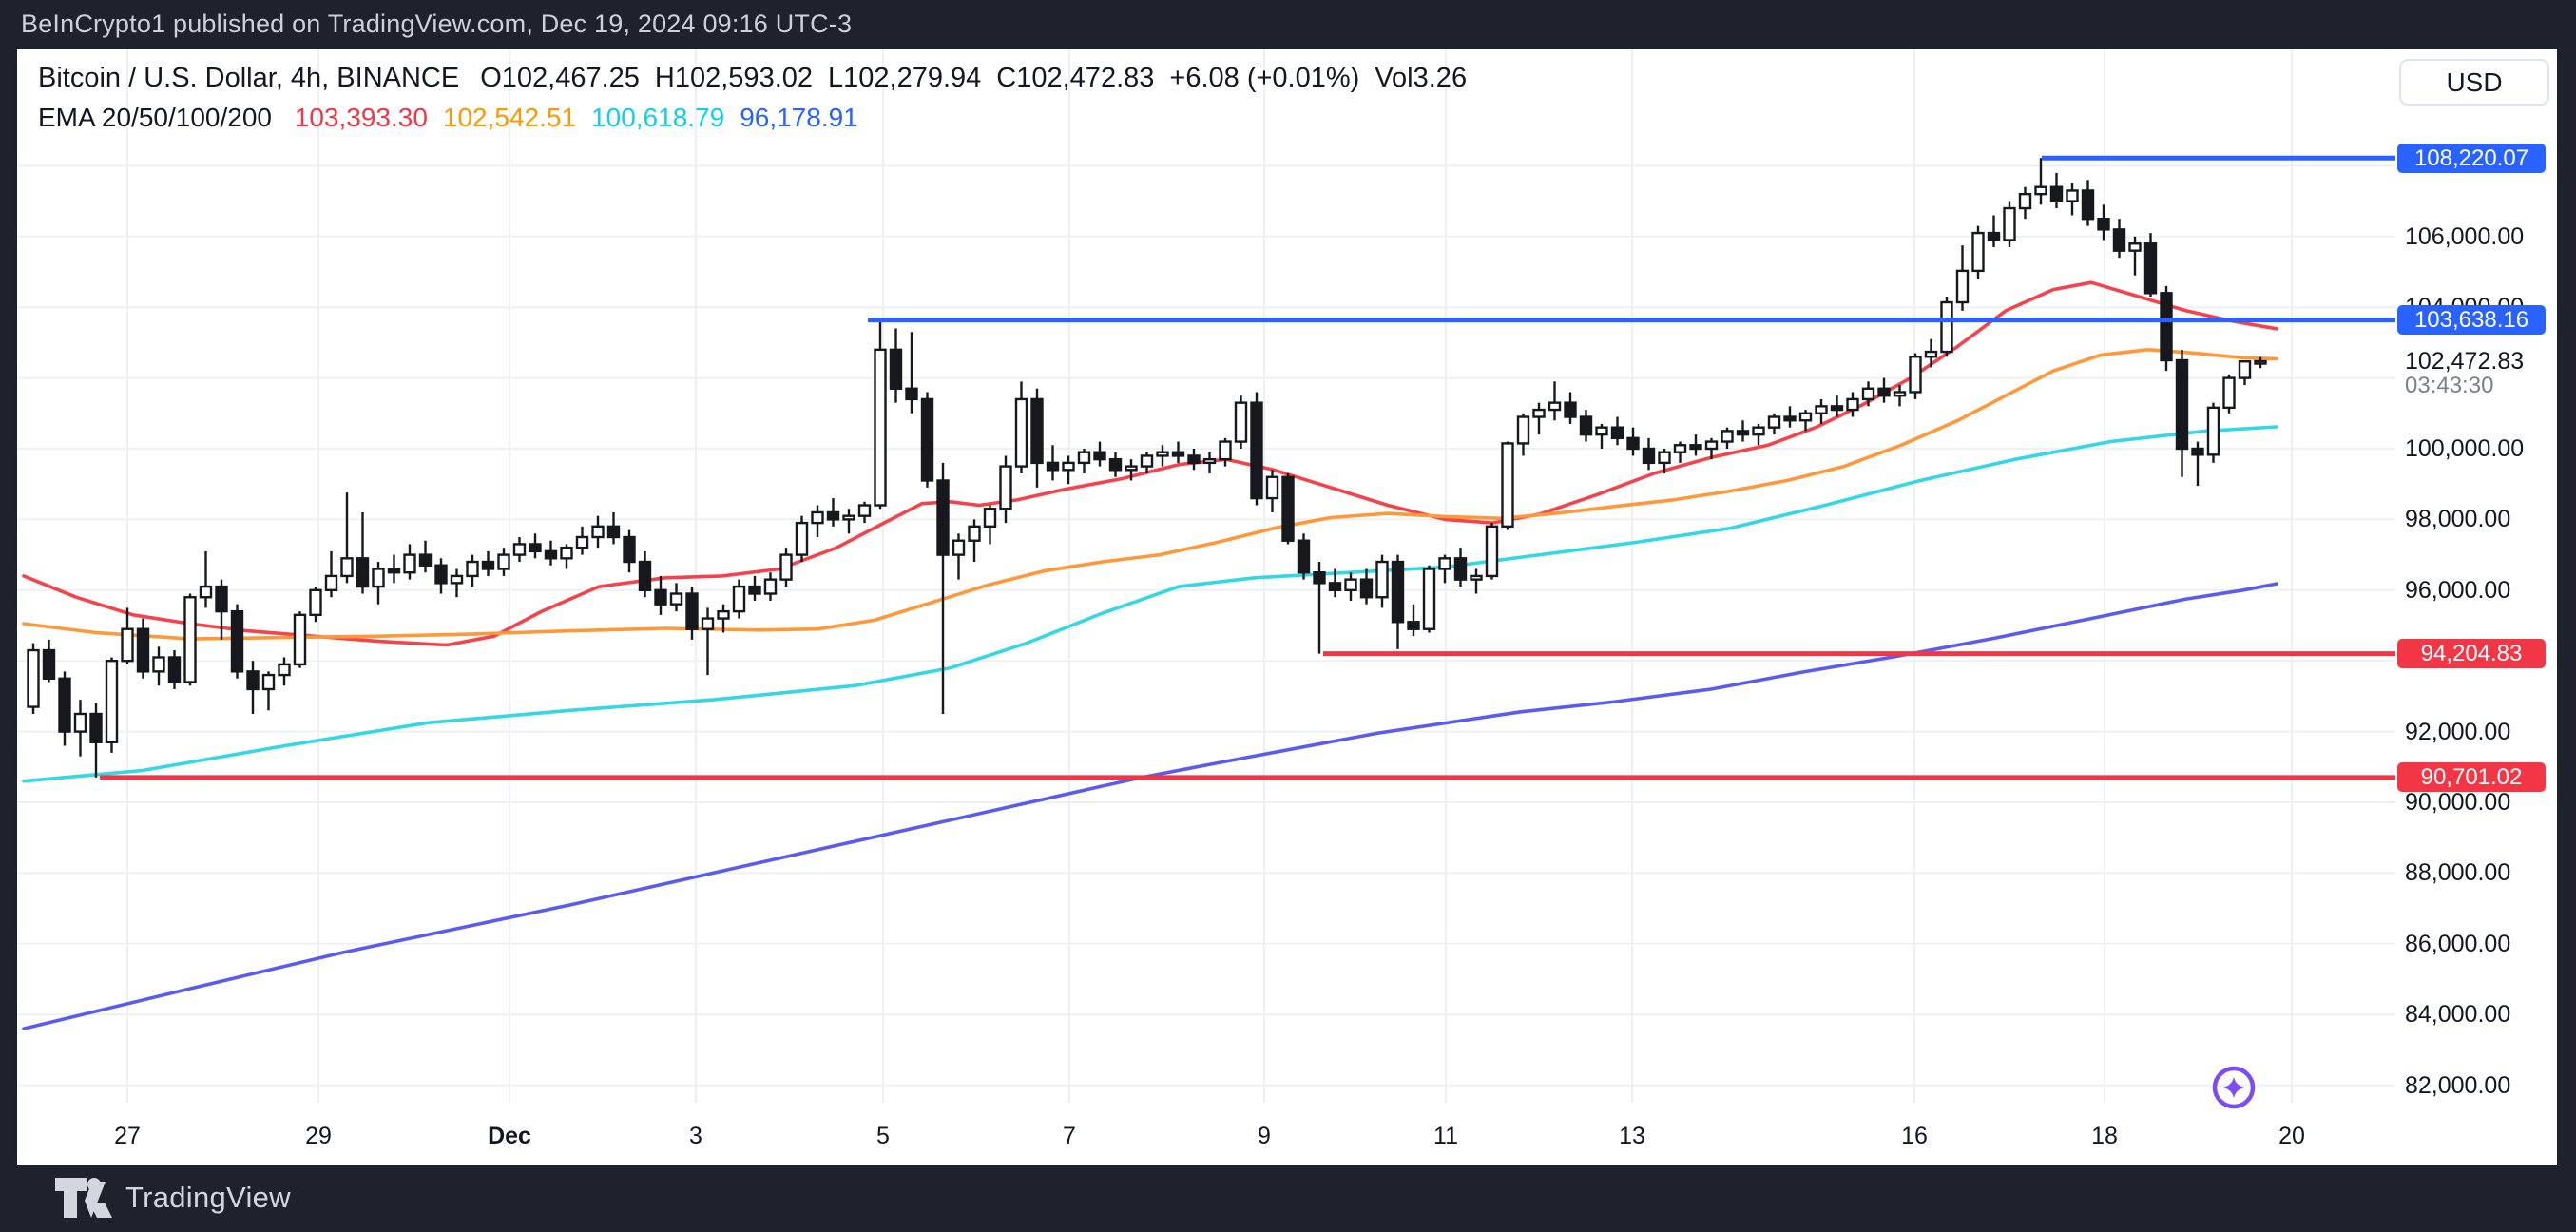  Describe the element at coordinates (1288, 1198) in the screenshot. I see `bottom-bar: TradingView` at that location.